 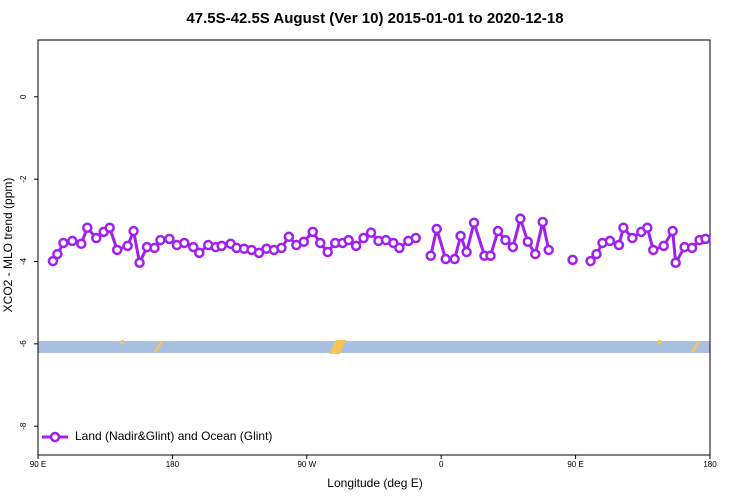 What do you see at coordinates (23, 261) in the screenshot?
I see `y-tick-label: -4` at bounding box center [23, 261].